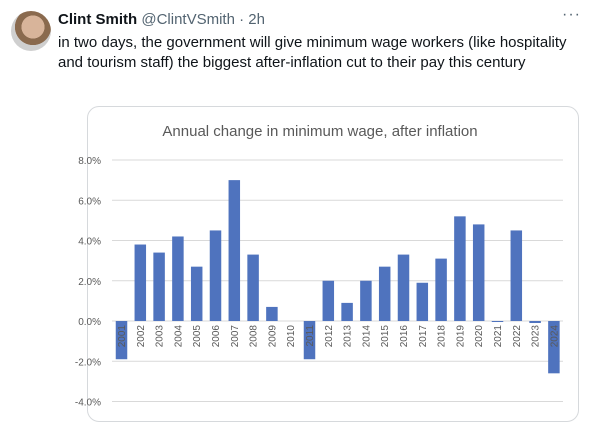 The width and height of the screenshot is (600, 423). What do you see at coordinates (197, 336) in the screenshot?
I see `x-tick-label: 2005` at bounding box center [197, 336].